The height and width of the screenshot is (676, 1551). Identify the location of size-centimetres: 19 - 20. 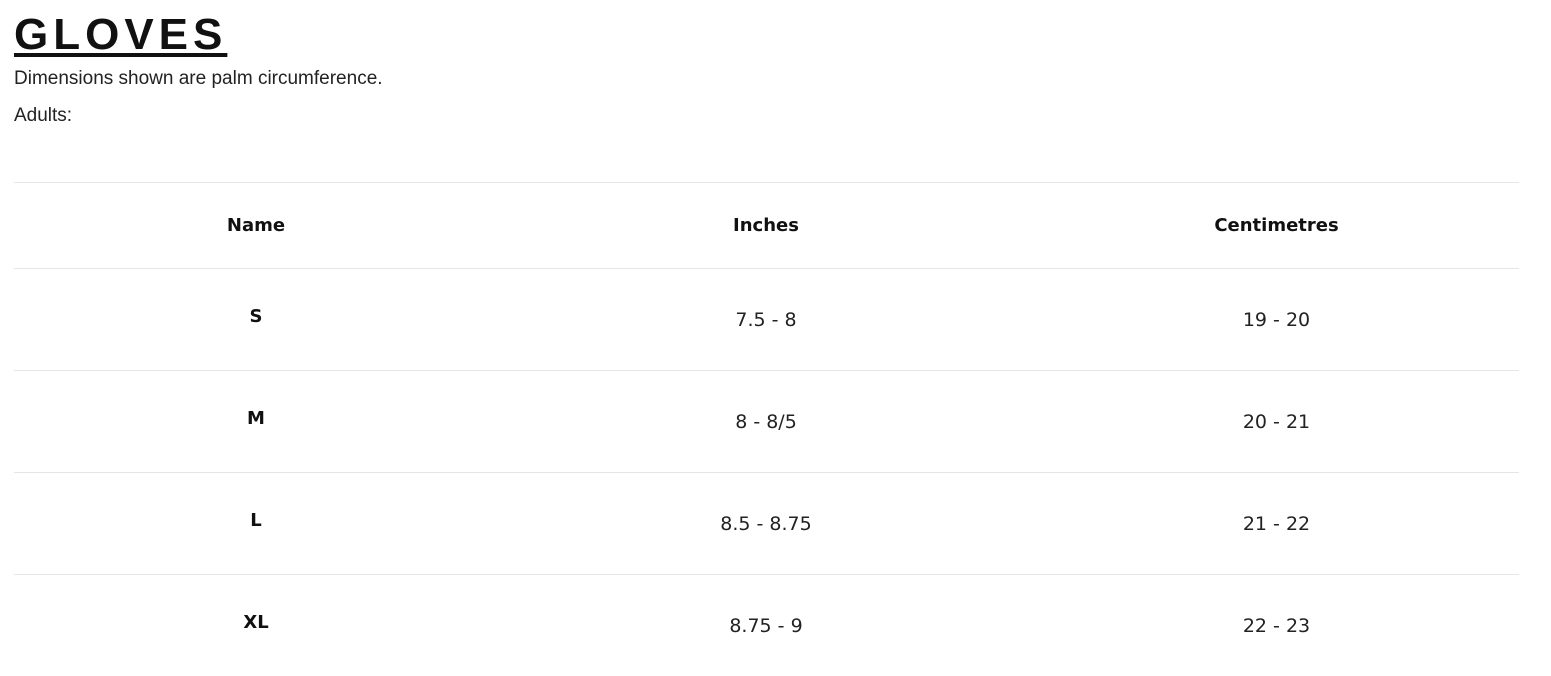
(1276, 320).